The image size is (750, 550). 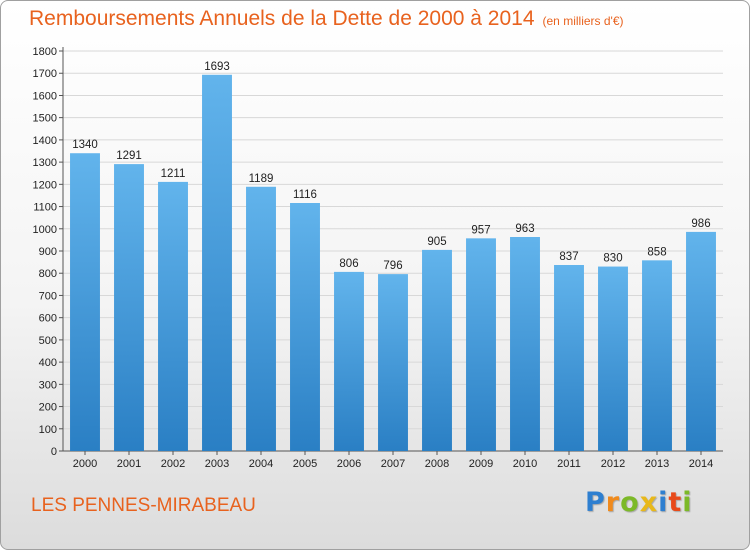 I want to click on x-tick-label-2005: 2005, so click(x=305, y=464).